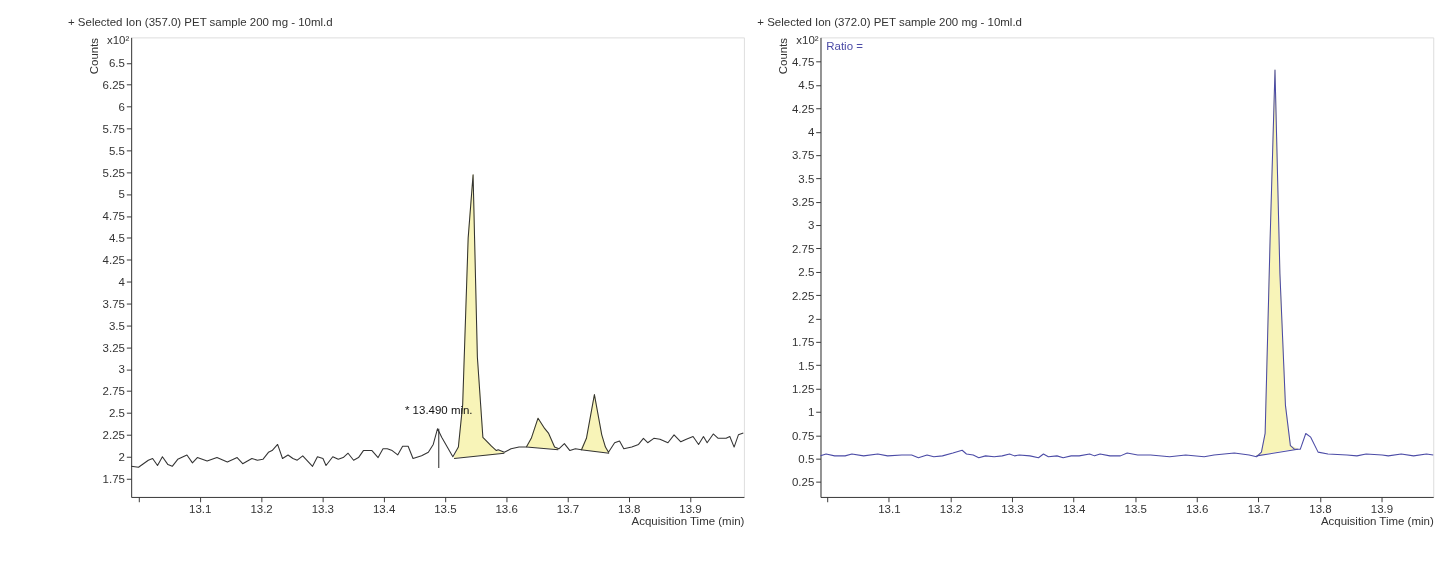 This screenshot has width=1439, height=564. I want to click on y-tick-label: 5.5, so click(116, 150).